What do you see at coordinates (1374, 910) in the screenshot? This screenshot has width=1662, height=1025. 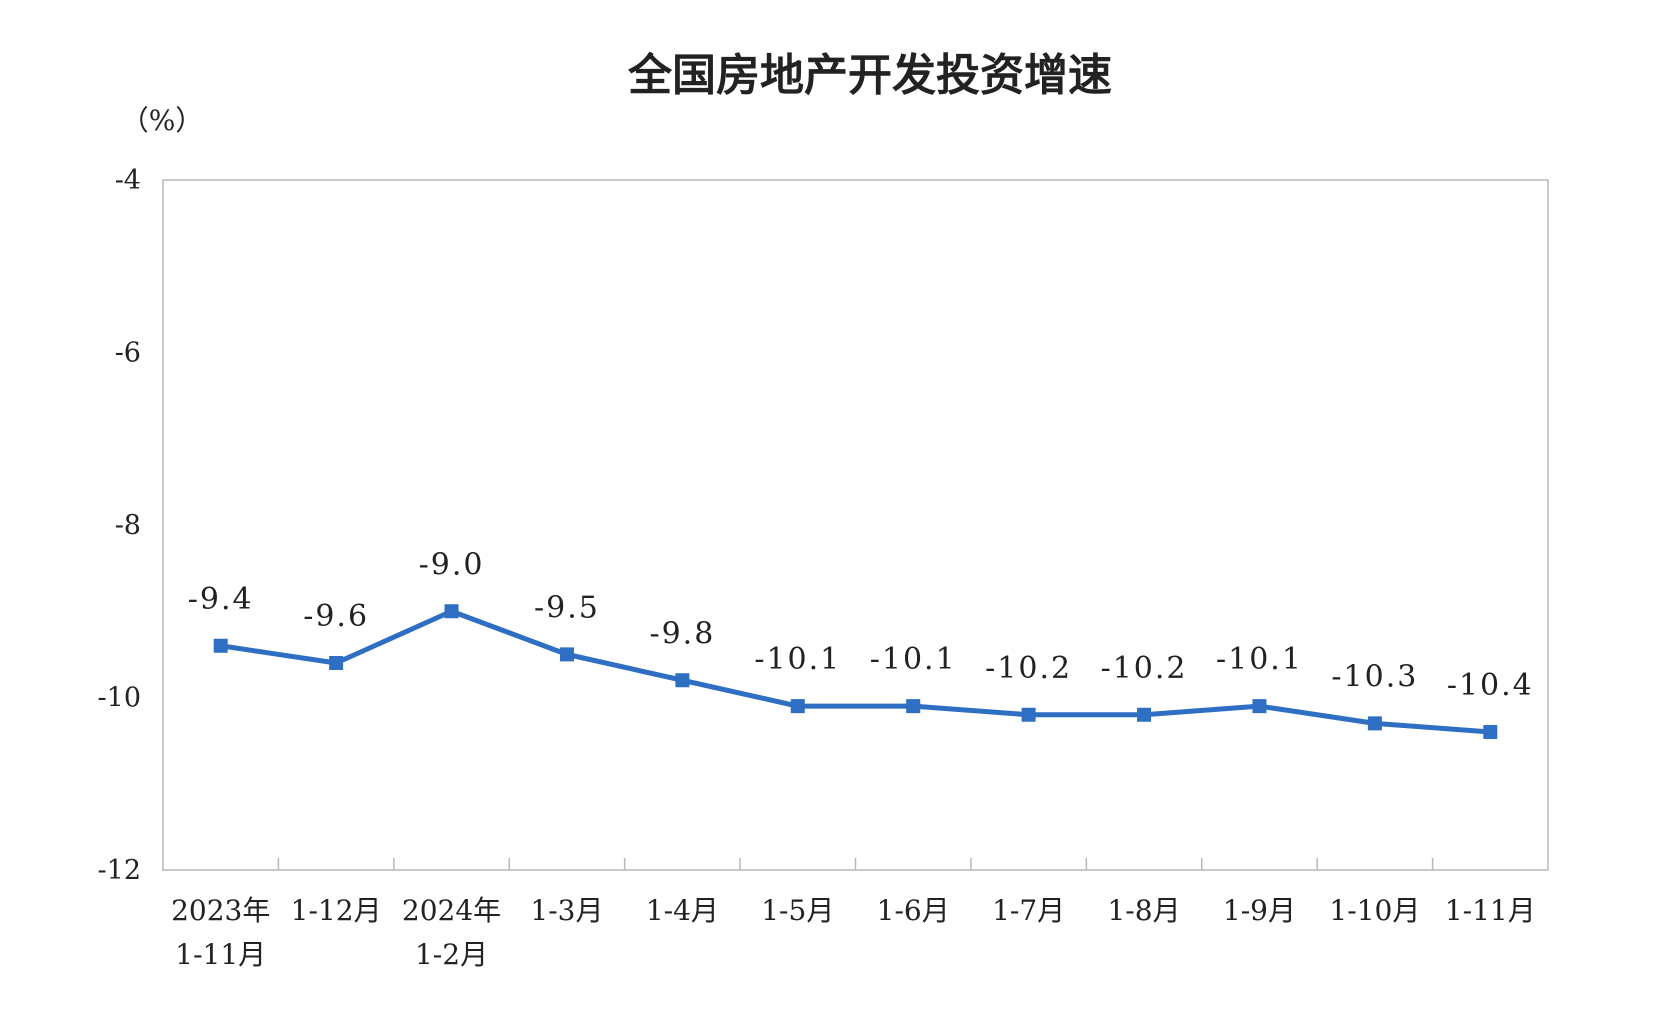 I see `x-tick-label: 1-10月` at bounding box center [1374, 910].